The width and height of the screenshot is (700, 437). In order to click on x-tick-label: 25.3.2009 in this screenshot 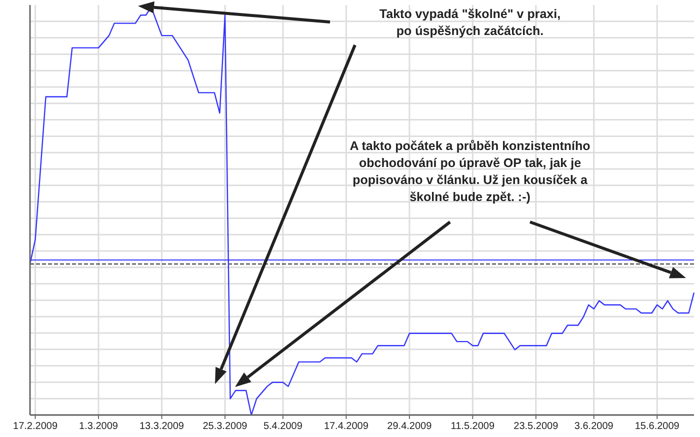, I will do `click(225, 426)`.